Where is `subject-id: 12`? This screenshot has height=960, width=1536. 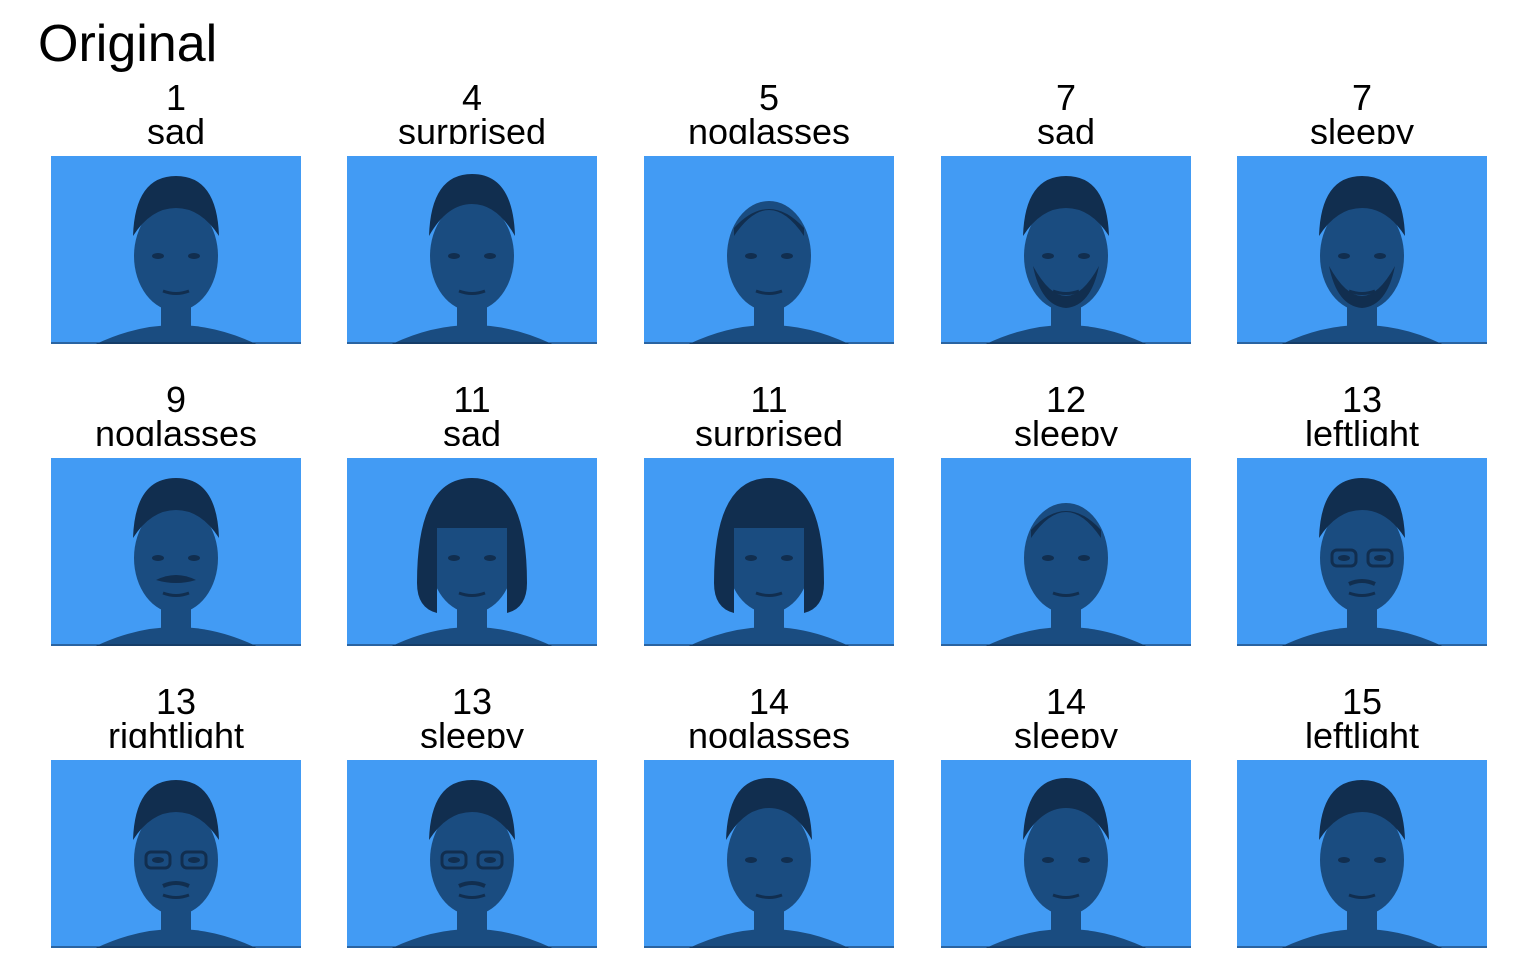 subject-id: 12 is located at coordinates (1066, 399).